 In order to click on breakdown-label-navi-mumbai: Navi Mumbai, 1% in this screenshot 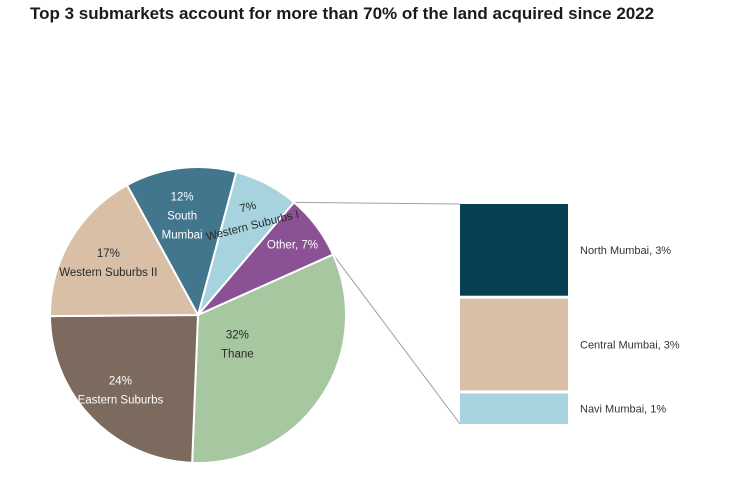, I will do `click(623, 410)`.